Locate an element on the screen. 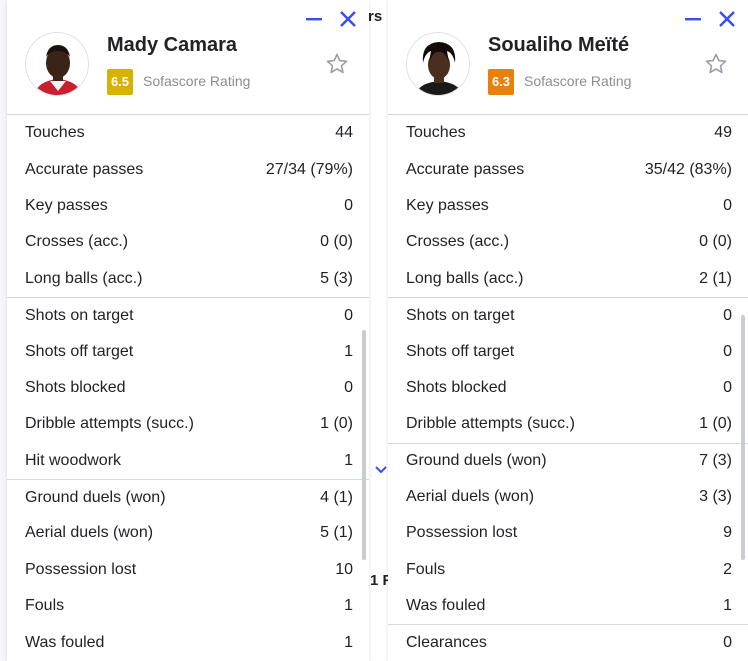 This screenshot has height=661, width=748. stat-row: Shots blocked 0 is located at coordinates (568, 388).